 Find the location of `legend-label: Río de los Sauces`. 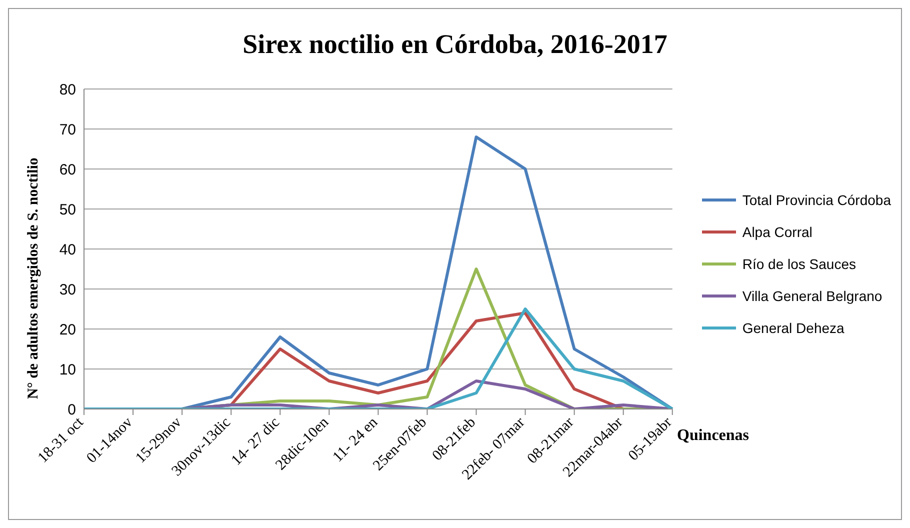

legend-label: Río de los Sauces is located at coordinates (799, 264).